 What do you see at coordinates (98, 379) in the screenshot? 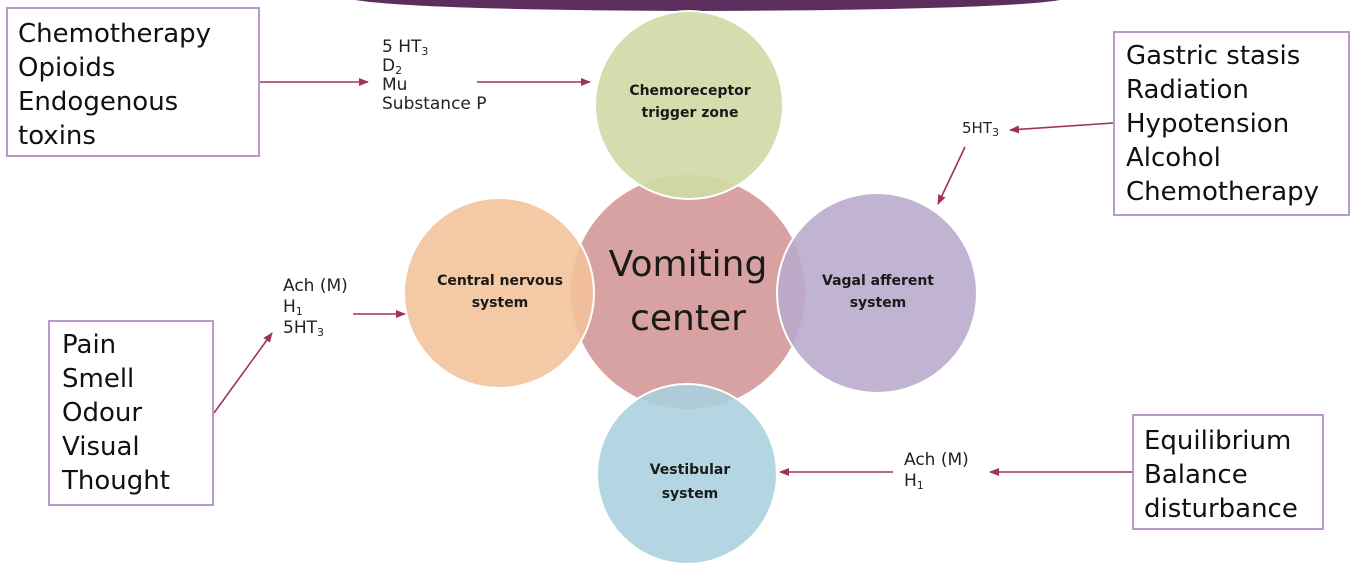
I see `cns-cause-2: Smell` at bounding box center [98, 379].